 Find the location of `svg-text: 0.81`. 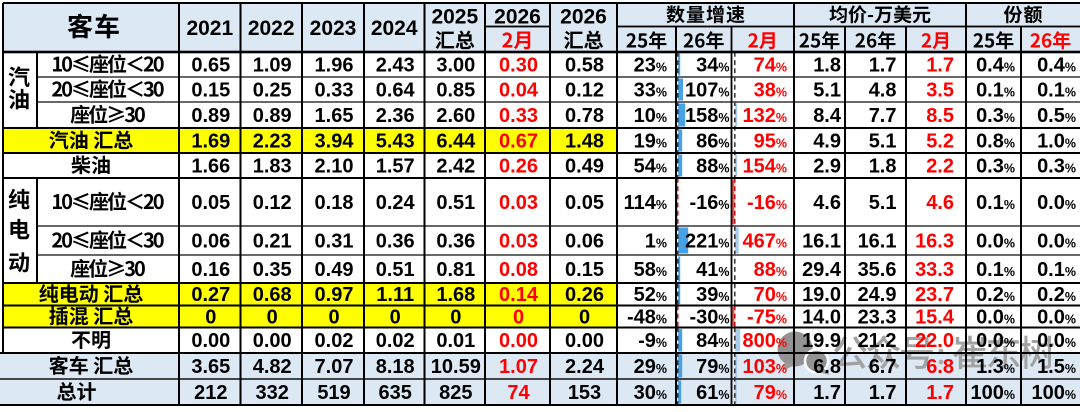

svg-text: 0.81 is located at coordinates (455, 270).